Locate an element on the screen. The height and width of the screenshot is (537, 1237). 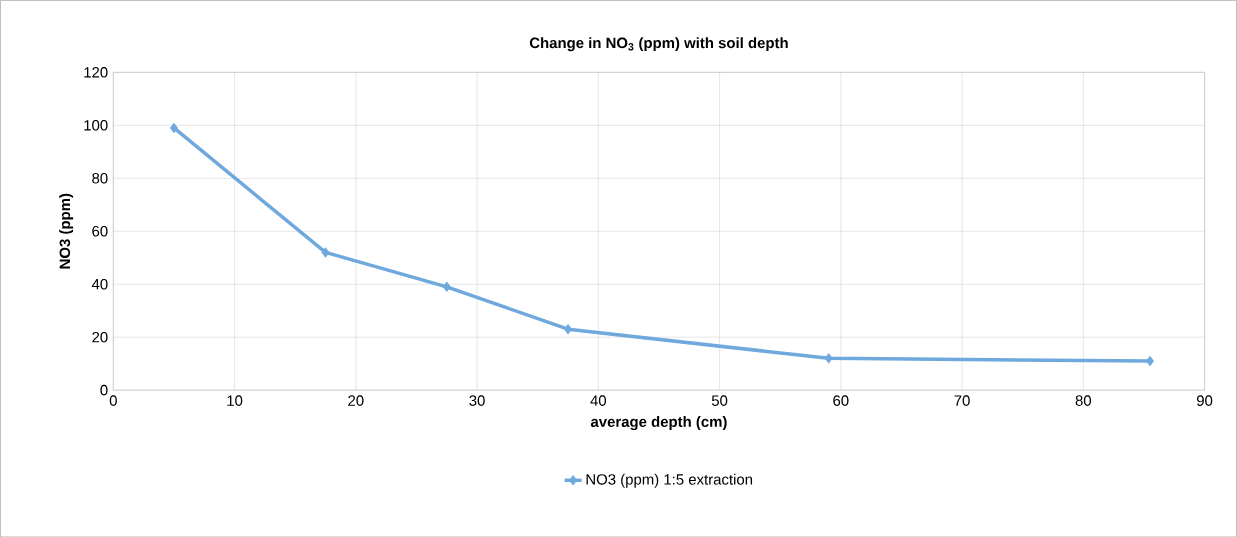
x-tick-label: 70 is located at coordinates (962, 400).